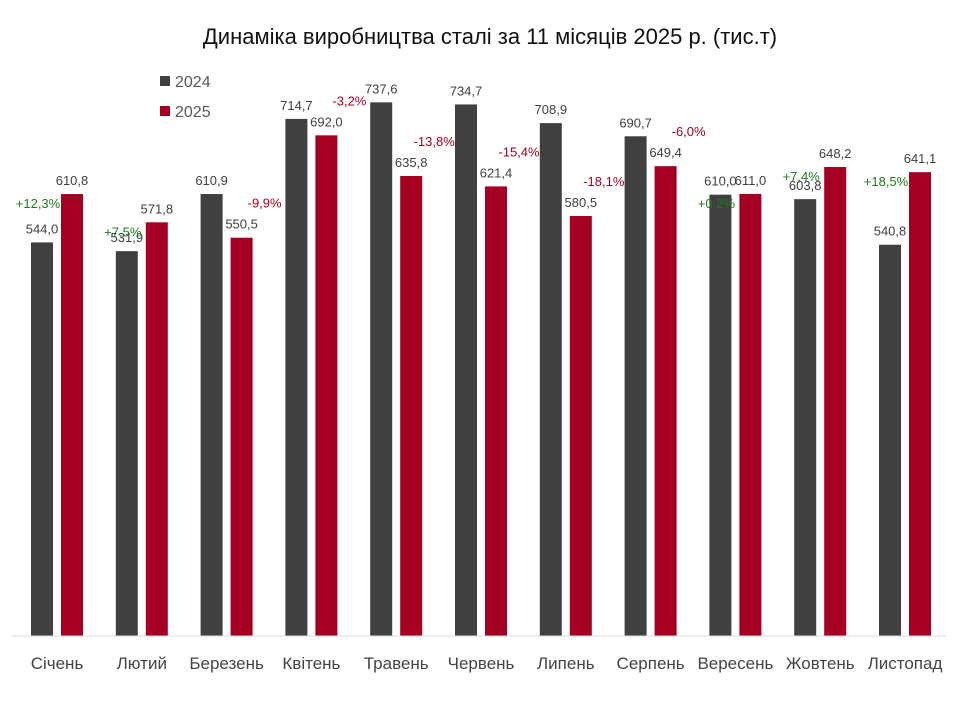 The image size is (960, 720). What do you see at coordinates (820, 663) in the screenshot?
I see `x-tick-label-10: Жовтень` at bounding box center [820, 663].